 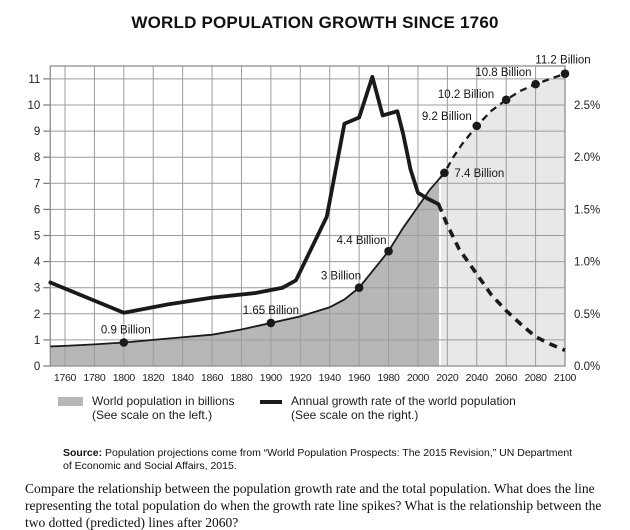 I want to click on svg-text: 1980, so click(x=388, y=378).